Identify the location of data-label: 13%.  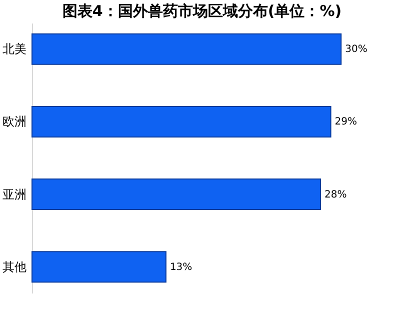
(181, 267).